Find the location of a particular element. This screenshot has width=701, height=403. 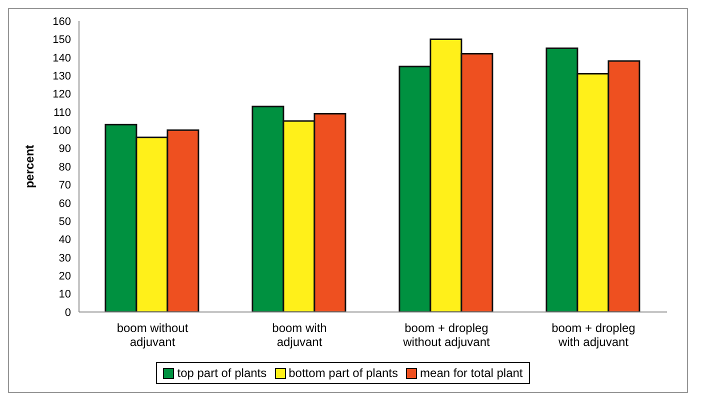

x-tick-label: boom with adjuvant is located at coordinates (299, 335).